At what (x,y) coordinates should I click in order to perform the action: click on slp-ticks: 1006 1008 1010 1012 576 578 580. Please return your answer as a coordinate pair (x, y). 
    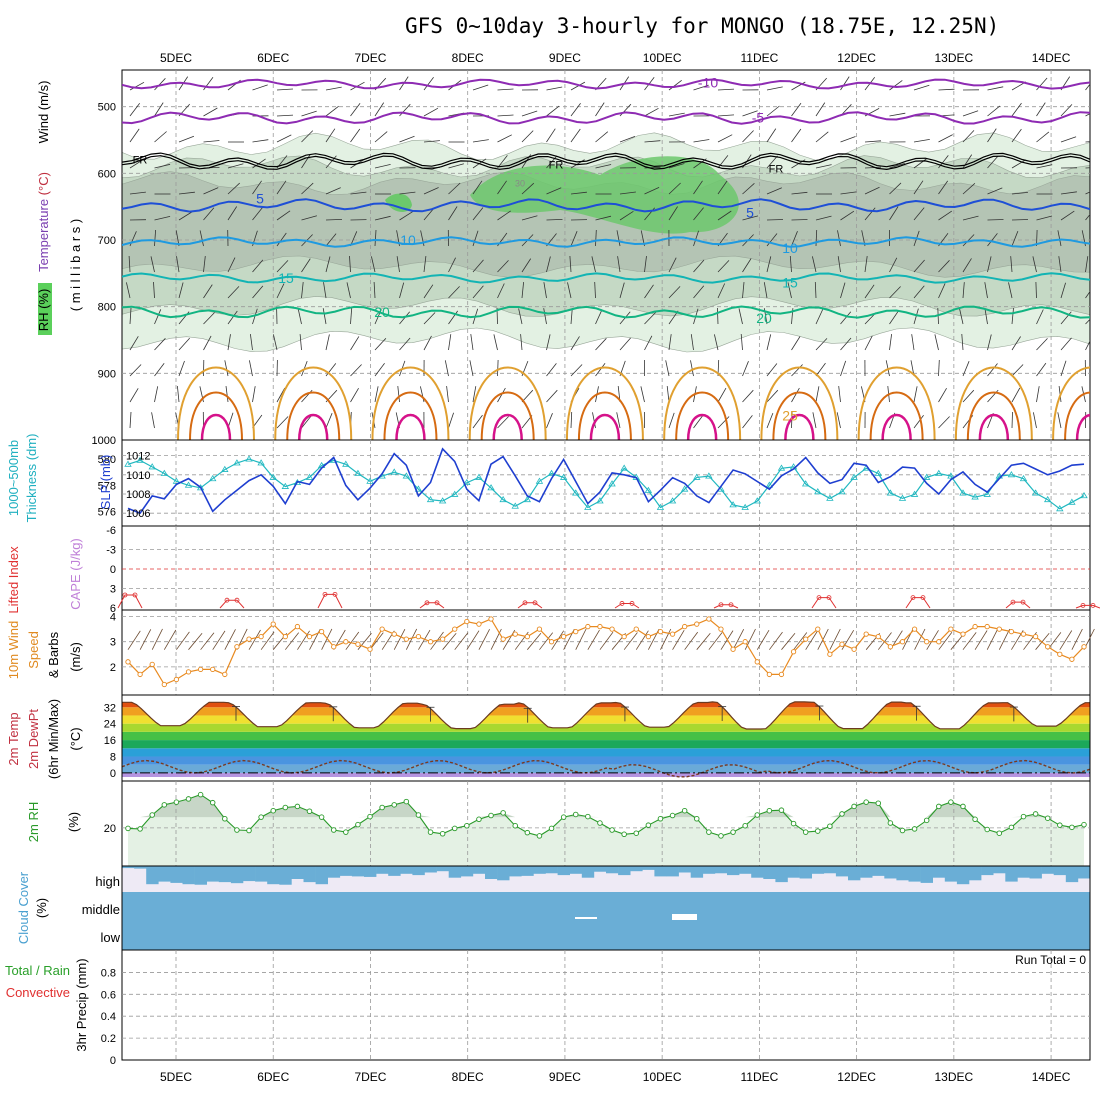
    Looking at the image, I should click on (124, 486).